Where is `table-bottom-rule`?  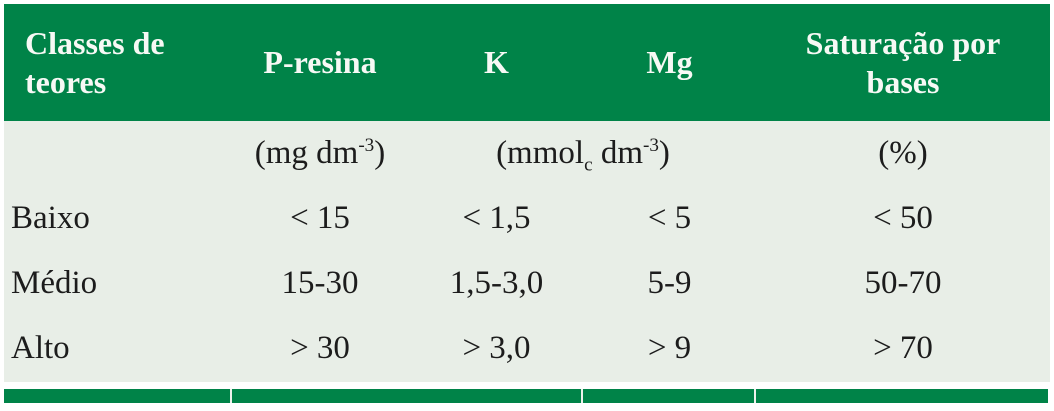 table-bottom-rule is located at coordinates (527, 396).